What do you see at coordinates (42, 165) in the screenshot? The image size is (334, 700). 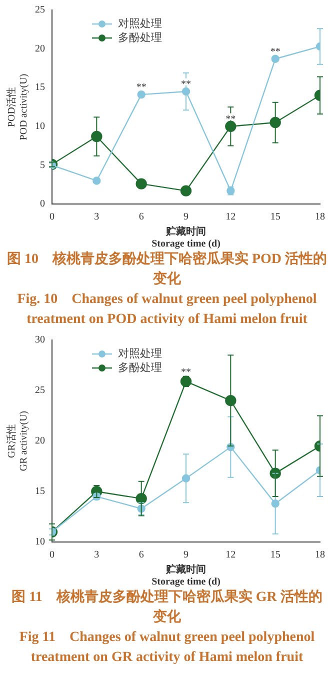 I see `y-tick-label: 5` at bounding box center [42, 165].